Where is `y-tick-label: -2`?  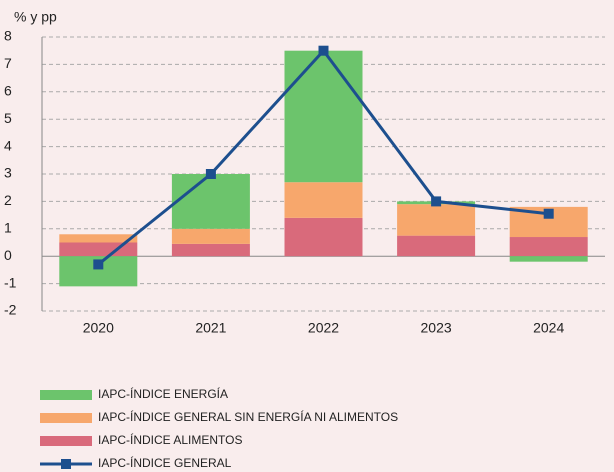
y-tick-label: -2 is located at coordinates (10, 310).